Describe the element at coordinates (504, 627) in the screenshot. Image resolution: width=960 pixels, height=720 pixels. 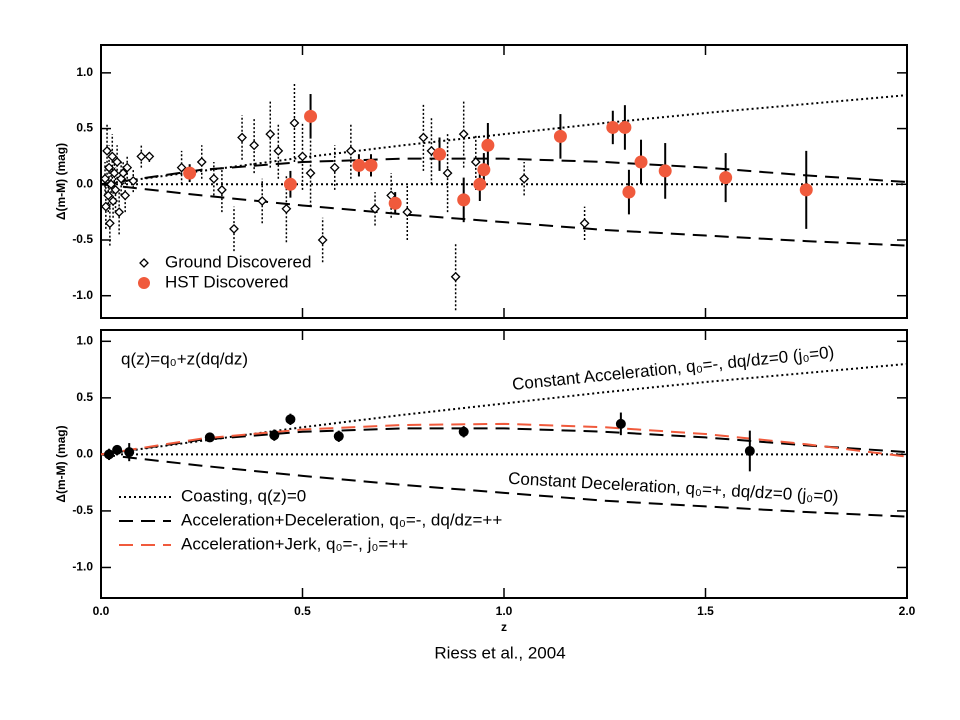
I see `x-axis-label: z` at that location.